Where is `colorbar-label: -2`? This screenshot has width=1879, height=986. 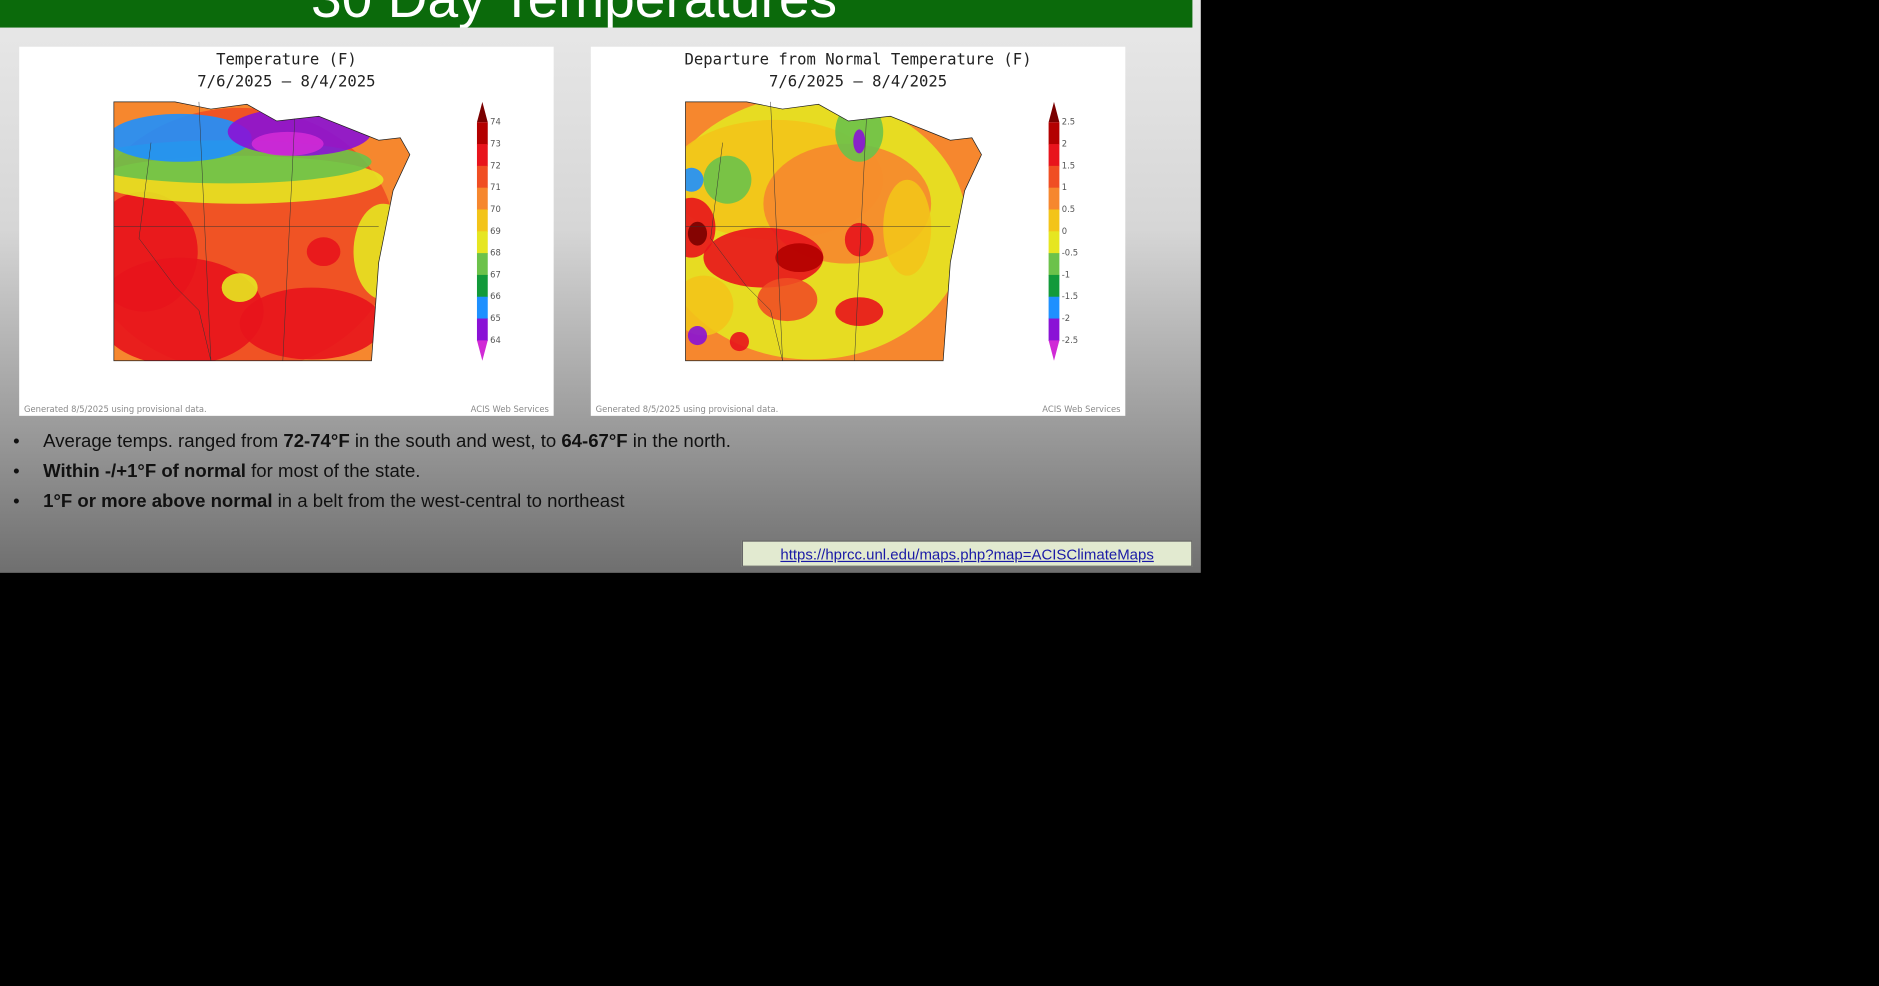
colorbar-label: -2 is located at coordinates (1066, 318).